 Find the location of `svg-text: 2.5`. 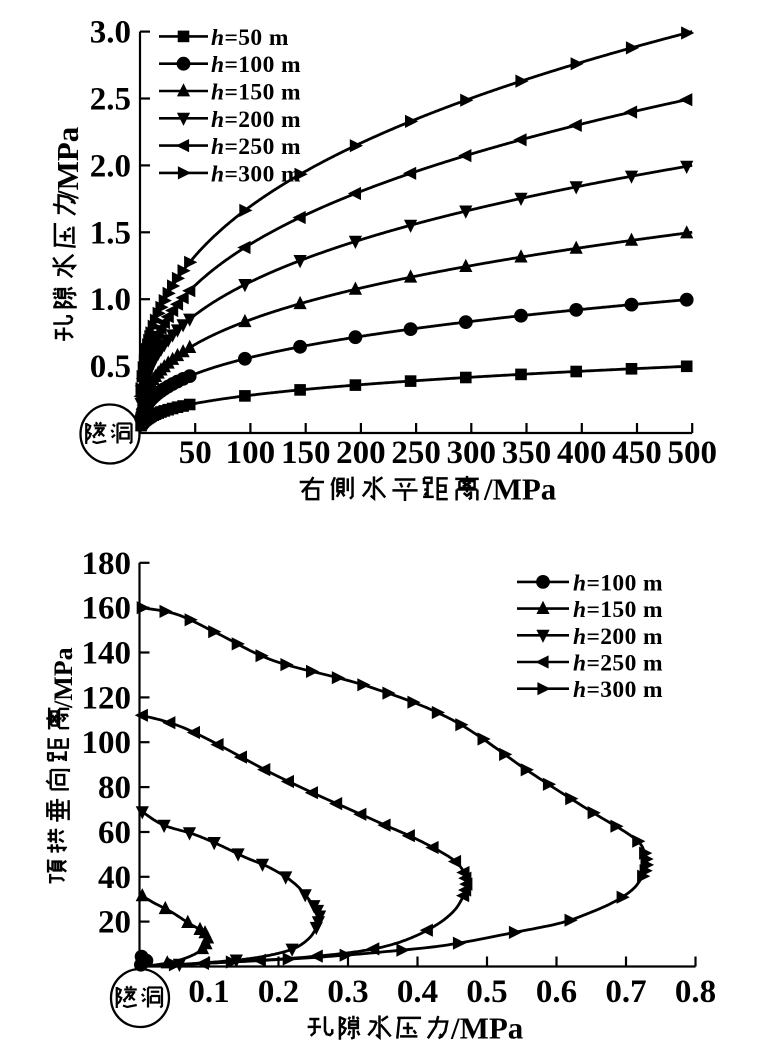

svg-text: 2.5 is located at coordinates (110, 100).